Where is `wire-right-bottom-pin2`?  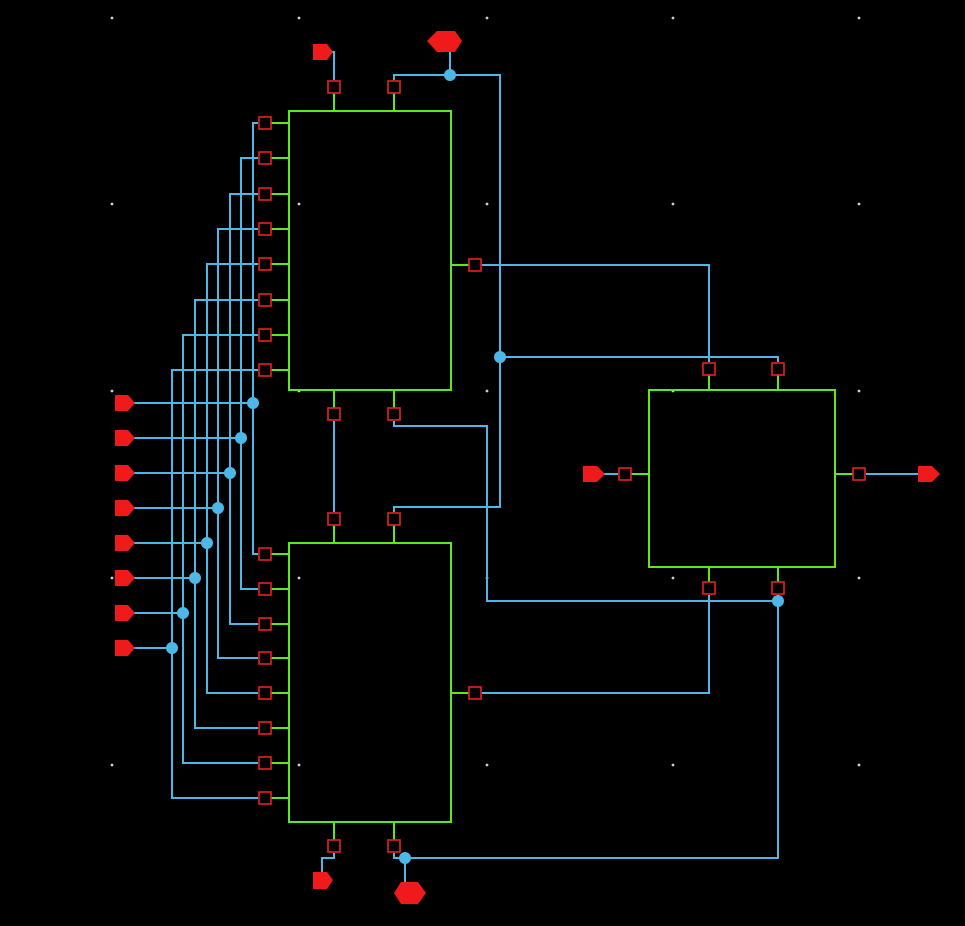 wire-right-bottom-pin2 is located at coordinates (592, 727).